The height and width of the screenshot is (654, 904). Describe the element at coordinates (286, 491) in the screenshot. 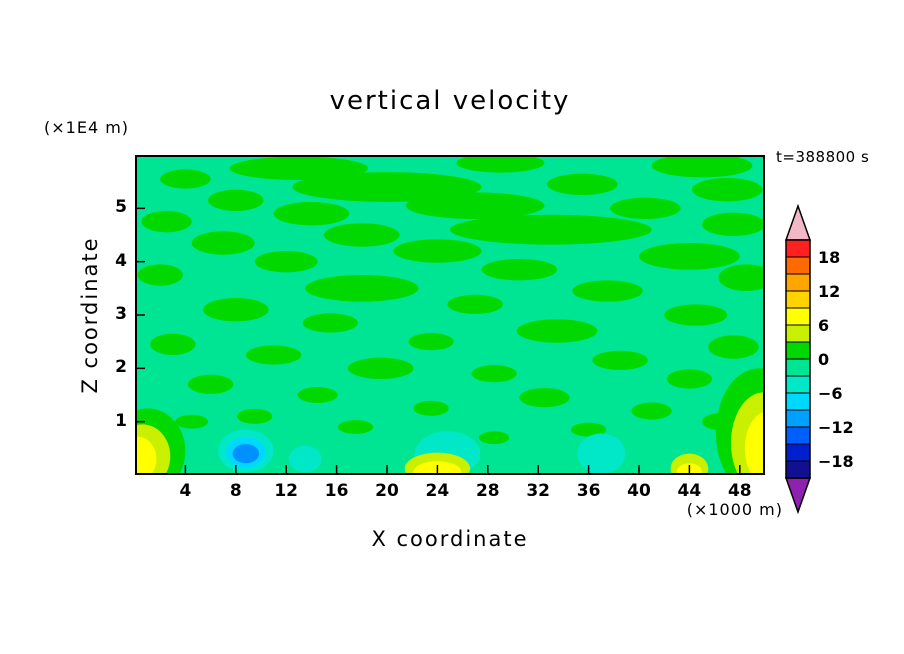

I see `x-tick-label: 12` at that location.